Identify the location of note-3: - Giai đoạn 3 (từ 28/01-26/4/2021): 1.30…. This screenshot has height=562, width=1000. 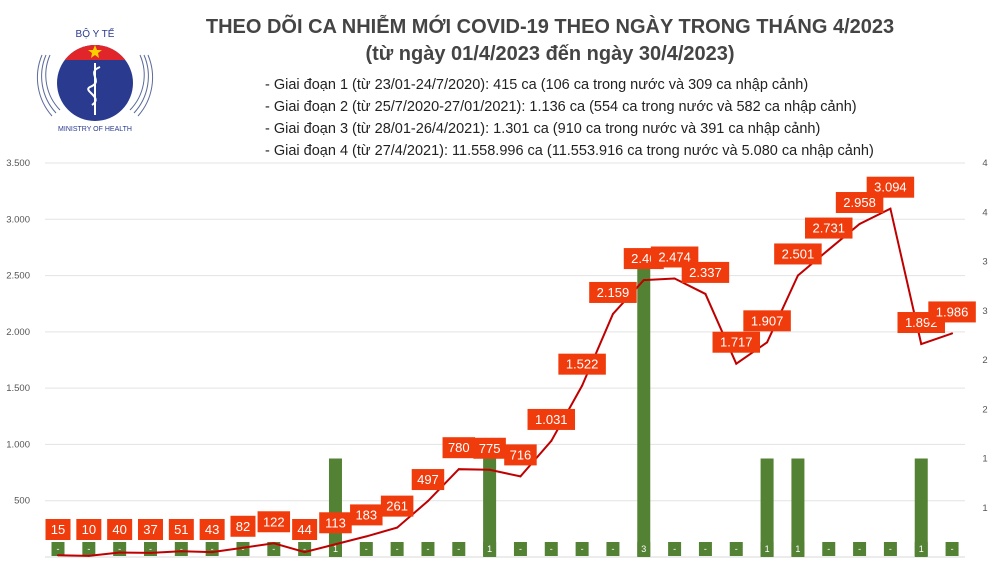
(543, 129).